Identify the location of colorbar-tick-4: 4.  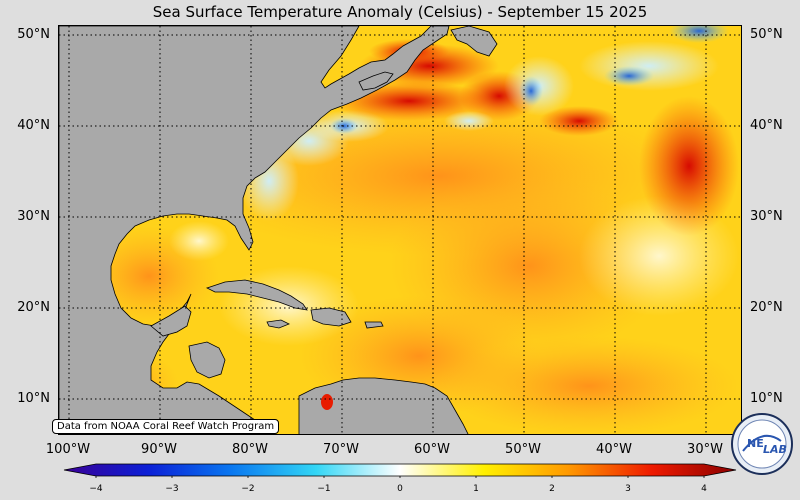
(704, 489).